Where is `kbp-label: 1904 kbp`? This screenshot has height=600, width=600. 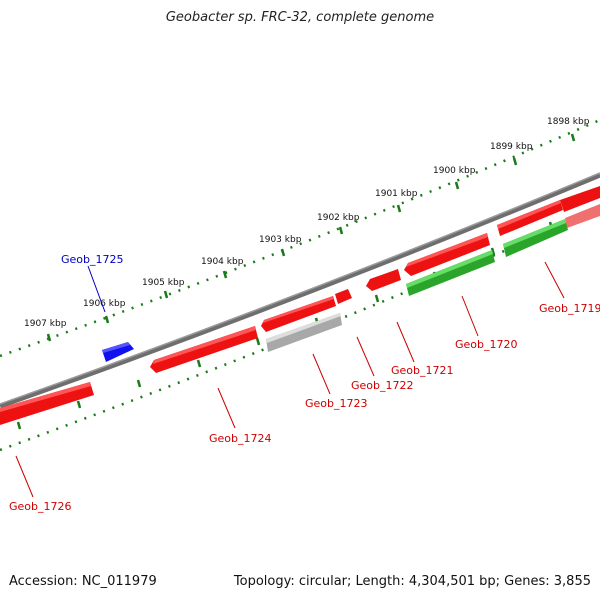 kbp-label: 1904 kbp is located at coordinates (222, 262).